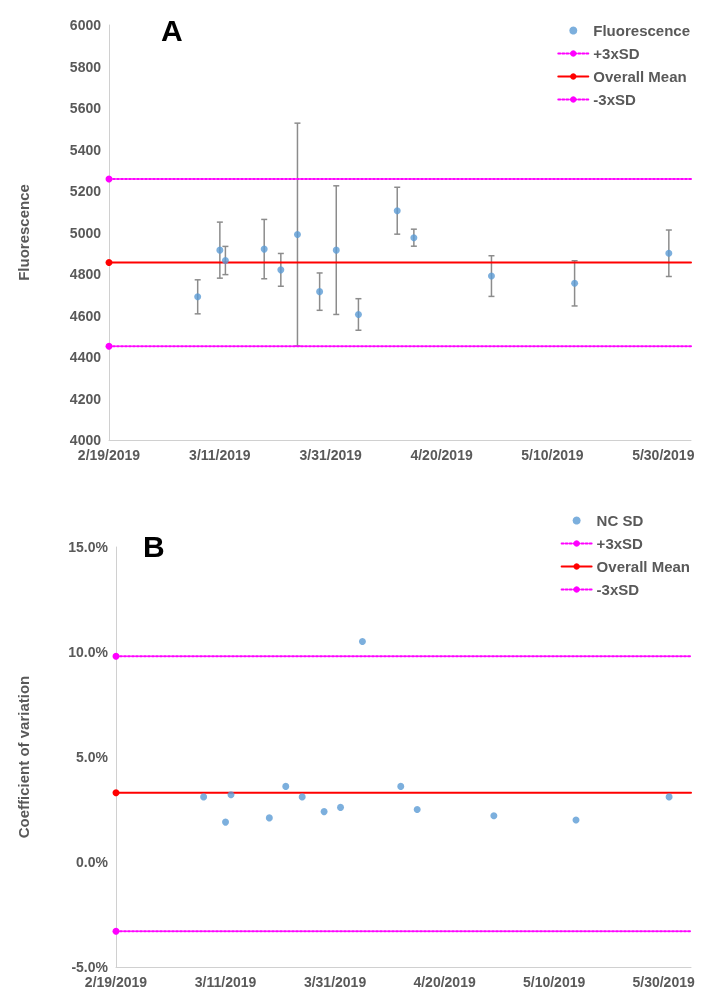 The height and width of the screenshot is (1006, 713). I want to click on y-tick-label: 5200, so click(85, 191).